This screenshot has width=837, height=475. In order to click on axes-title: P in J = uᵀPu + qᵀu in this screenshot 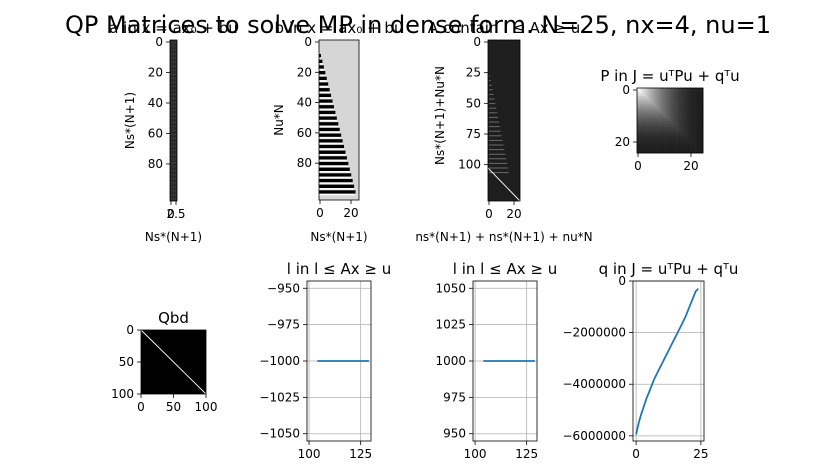, I will do `click(669, 76)`.